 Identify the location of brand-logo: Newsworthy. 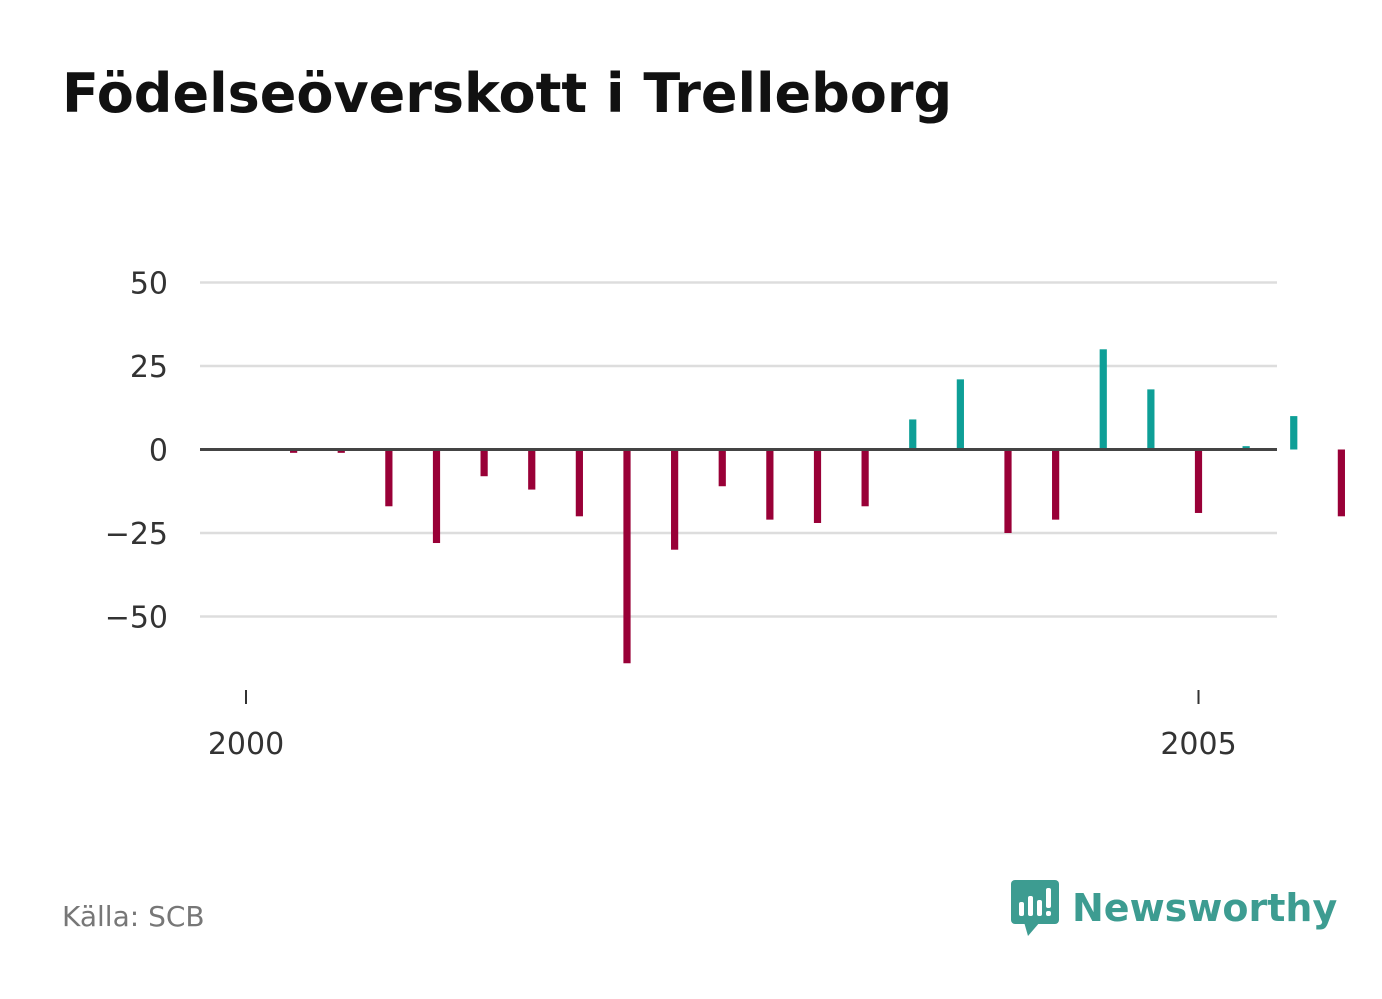
(1173, 908).